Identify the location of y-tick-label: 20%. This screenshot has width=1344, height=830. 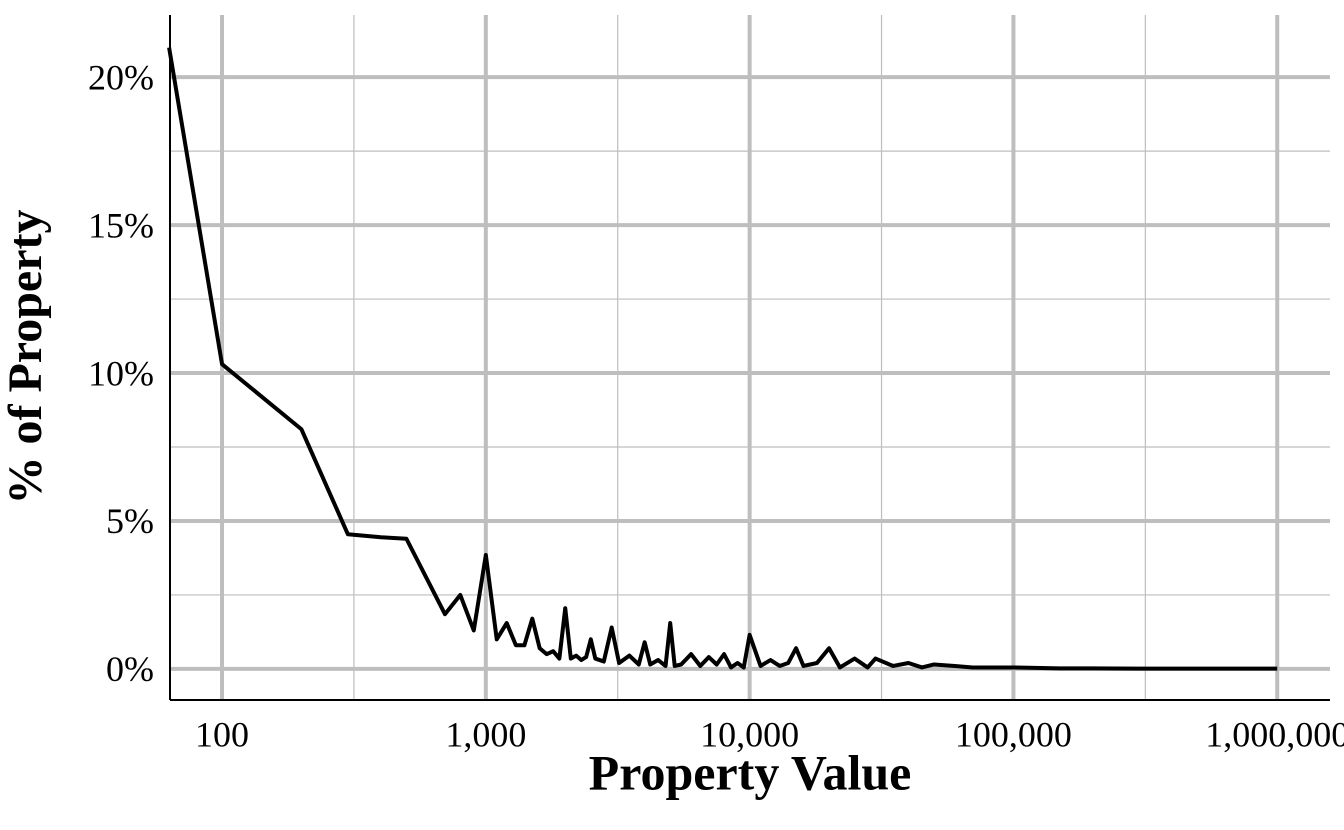
(121, 77).